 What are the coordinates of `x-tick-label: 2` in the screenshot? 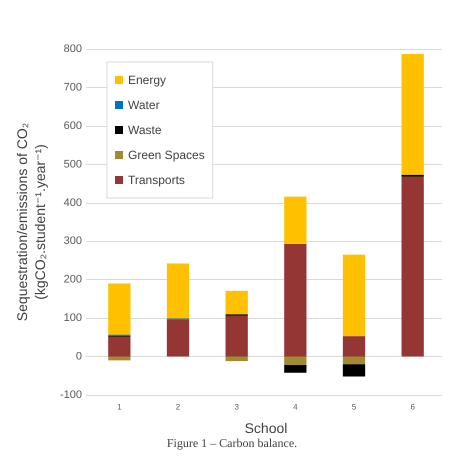 It's located at (178, 407).